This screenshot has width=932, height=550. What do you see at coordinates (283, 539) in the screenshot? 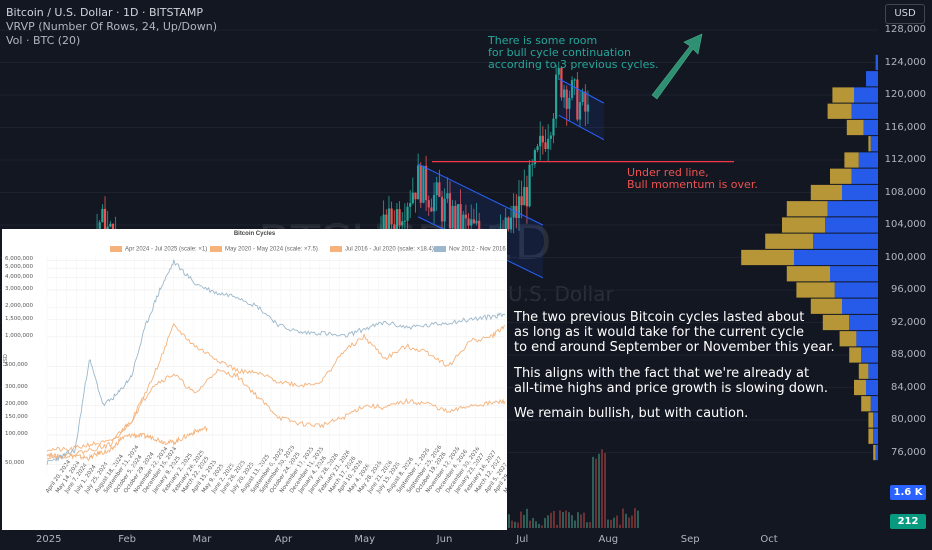
I see `time-axis-label: Apr` at bounding box center [283, 539].